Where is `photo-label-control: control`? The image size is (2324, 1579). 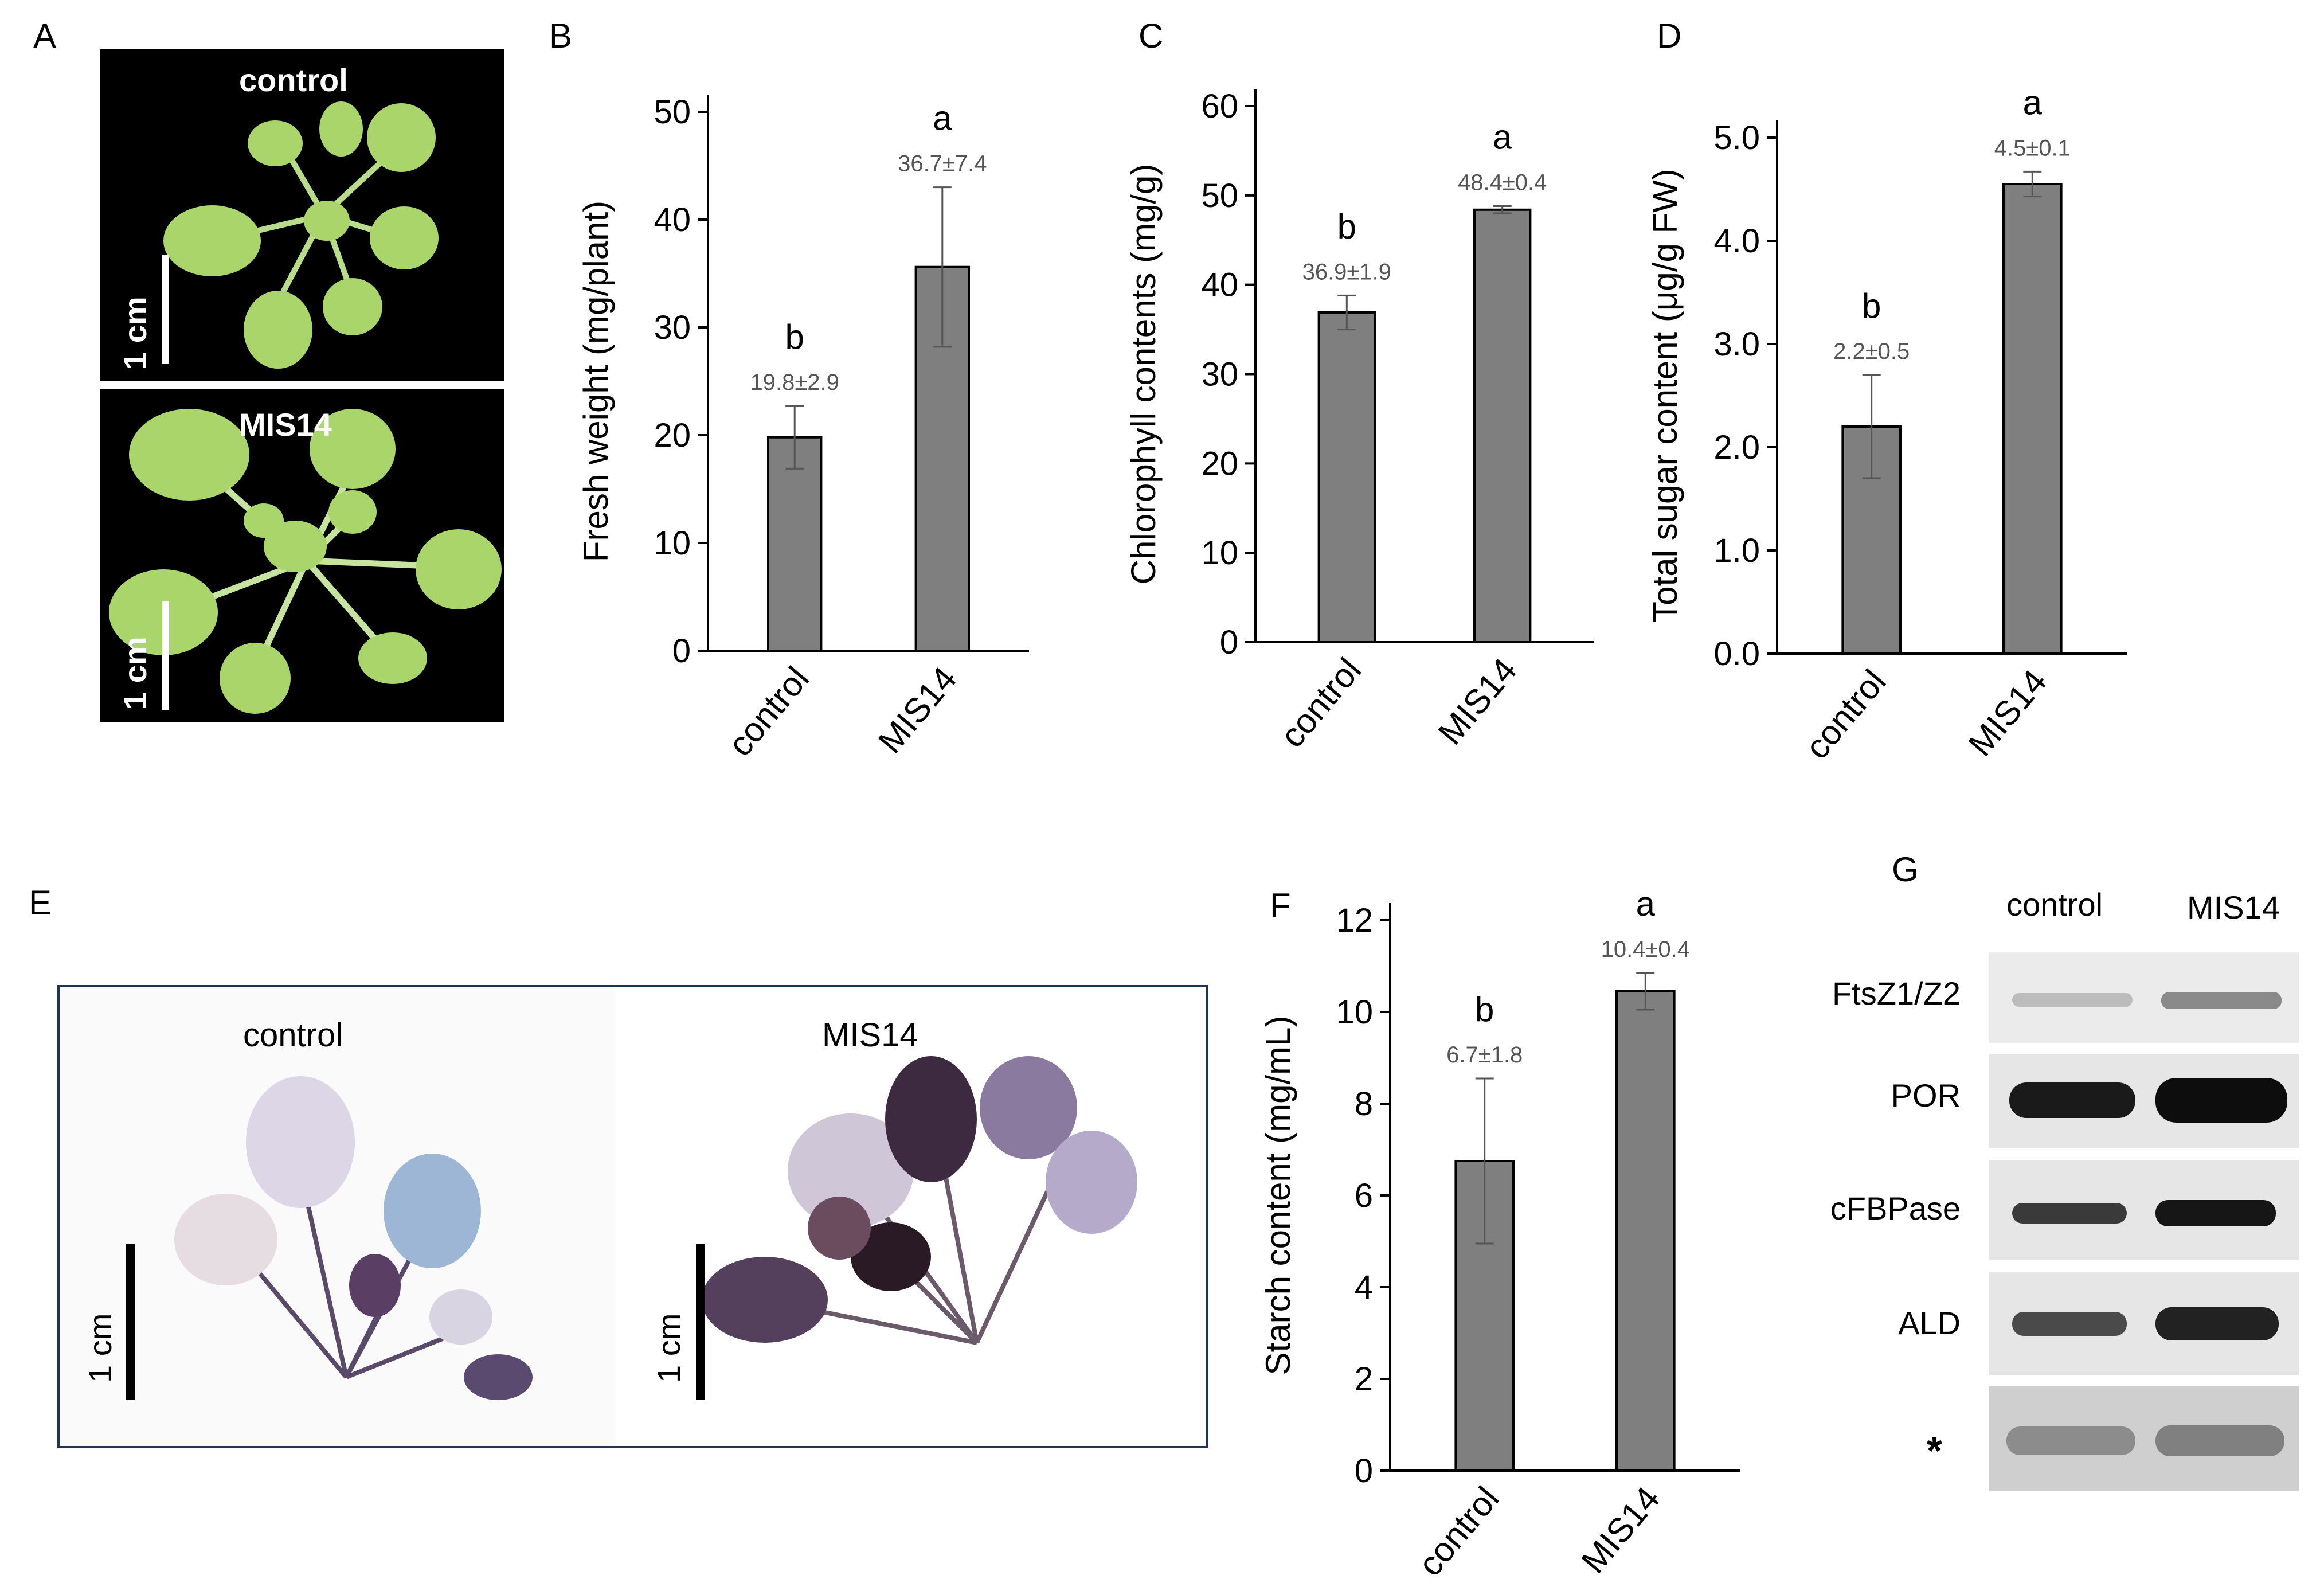 photo-label-control: control is located at coordinates (293, 80).